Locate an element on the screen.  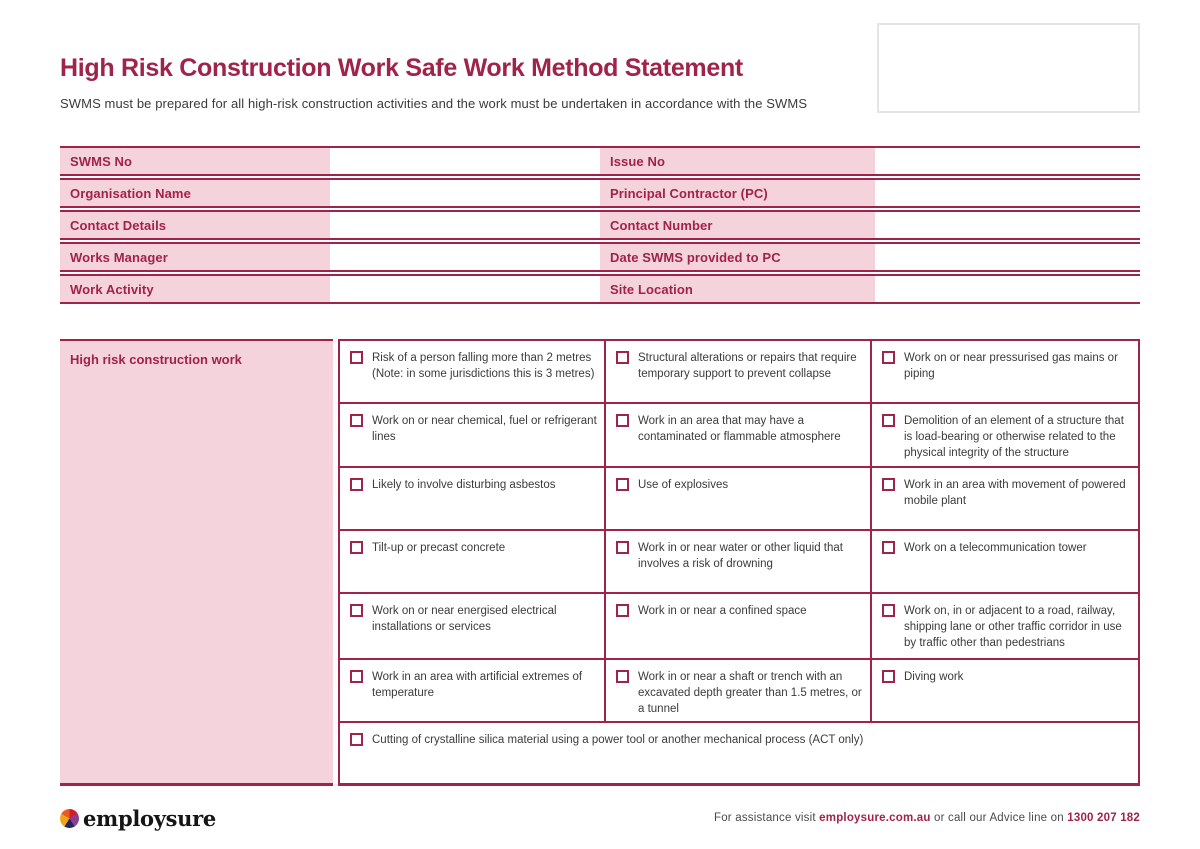
details-row: Contact Details Contact Number is located at coordinates (600, 225).